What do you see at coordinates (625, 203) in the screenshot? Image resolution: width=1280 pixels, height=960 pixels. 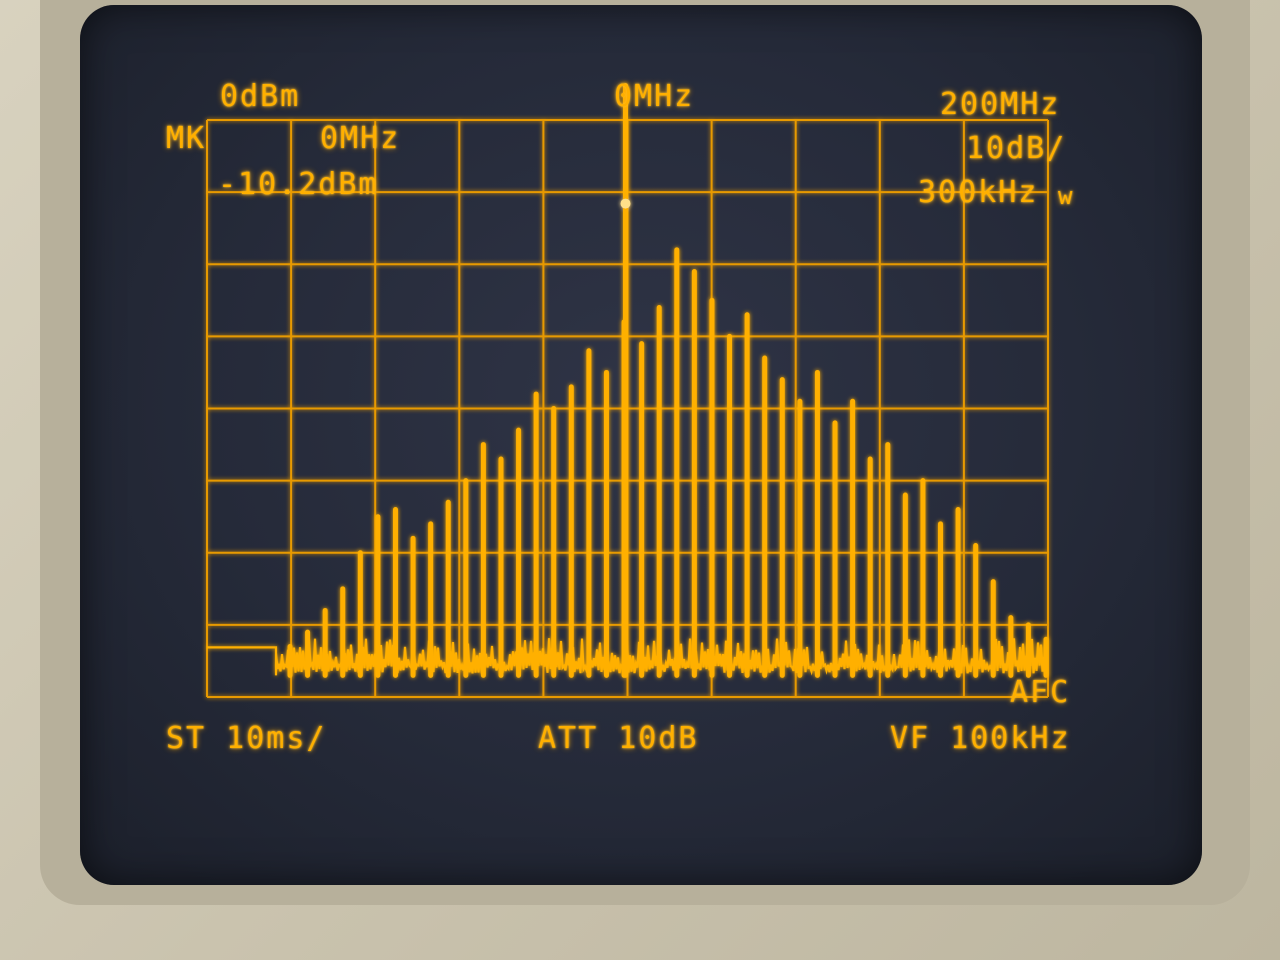 I see `marker-dot` at bounding box center [625, 203].